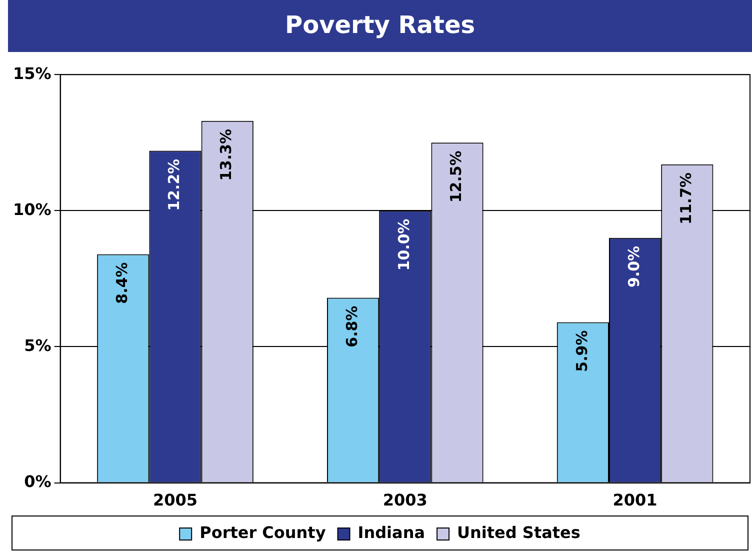 The image size is (752, 552). What do you see at coordinates (380, 26) in the screenshot?
I see `chart-title: Poverty Rates` at bounding box center [380, 26].